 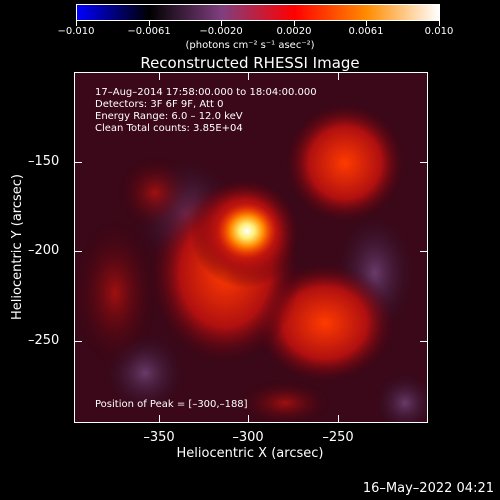 What do you see at coordinates (169, 128) in the screenshot?
I see `info-line-counts: Clean Total counts: 3.85E+04` at bounding box center [169, 128].